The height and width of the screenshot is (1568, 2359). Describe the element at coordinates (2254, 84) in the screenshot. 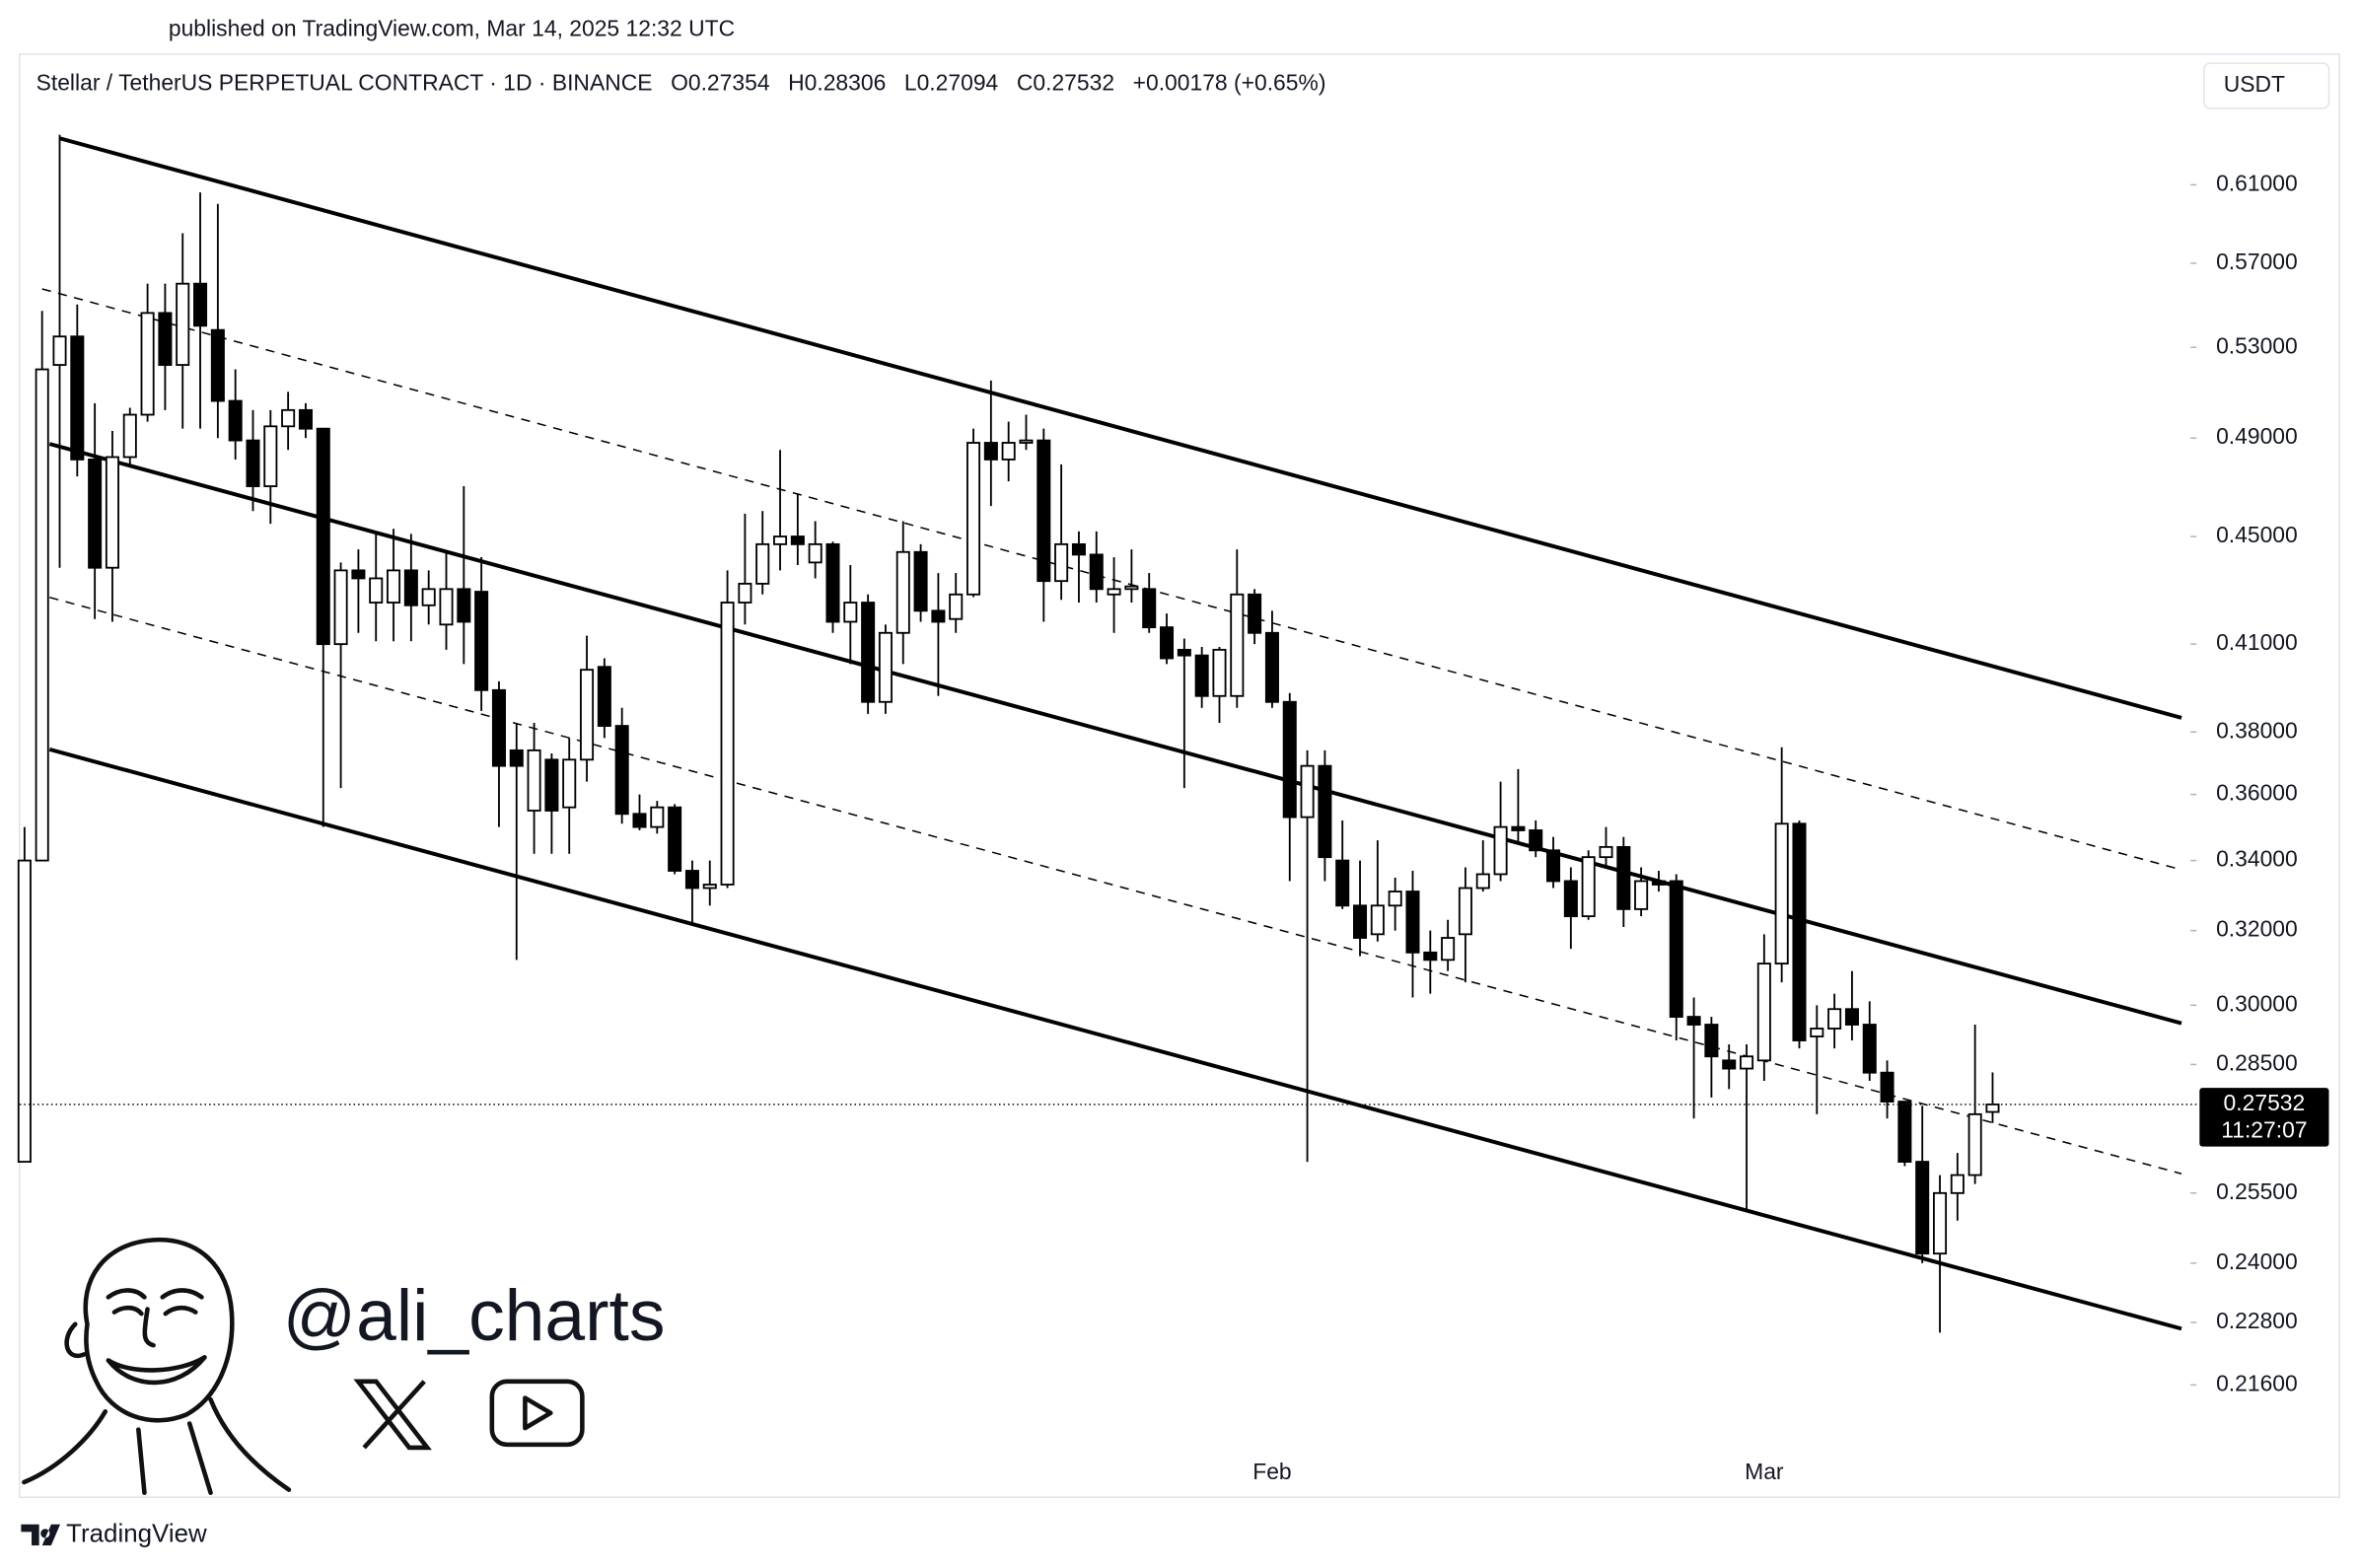

I see `currency: USDT` at that location.